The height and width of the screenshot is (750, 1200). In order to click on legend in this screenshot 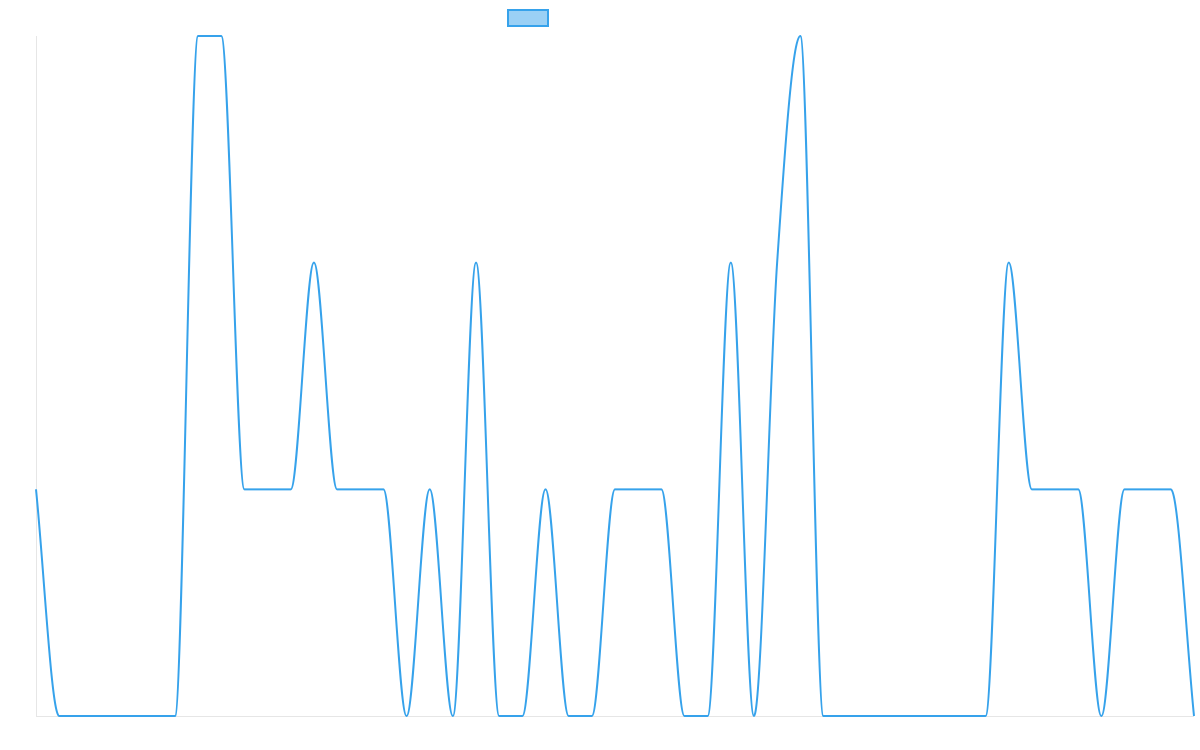, I will do `click(528, 18)`.